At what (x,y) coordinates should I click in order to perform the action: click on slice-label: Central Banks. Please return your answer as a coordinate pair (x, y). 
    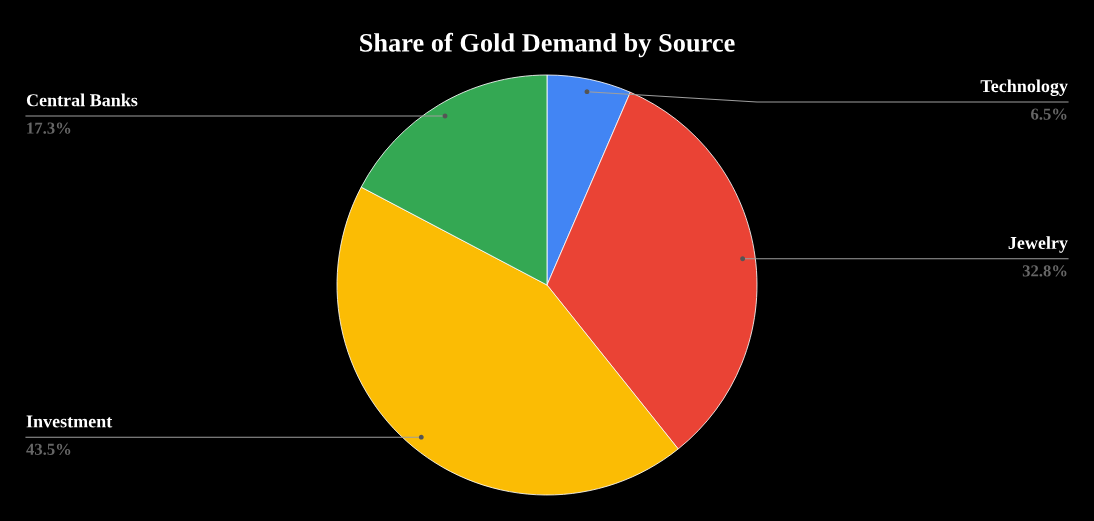
    Looking at the image, I should click on (82, 100).